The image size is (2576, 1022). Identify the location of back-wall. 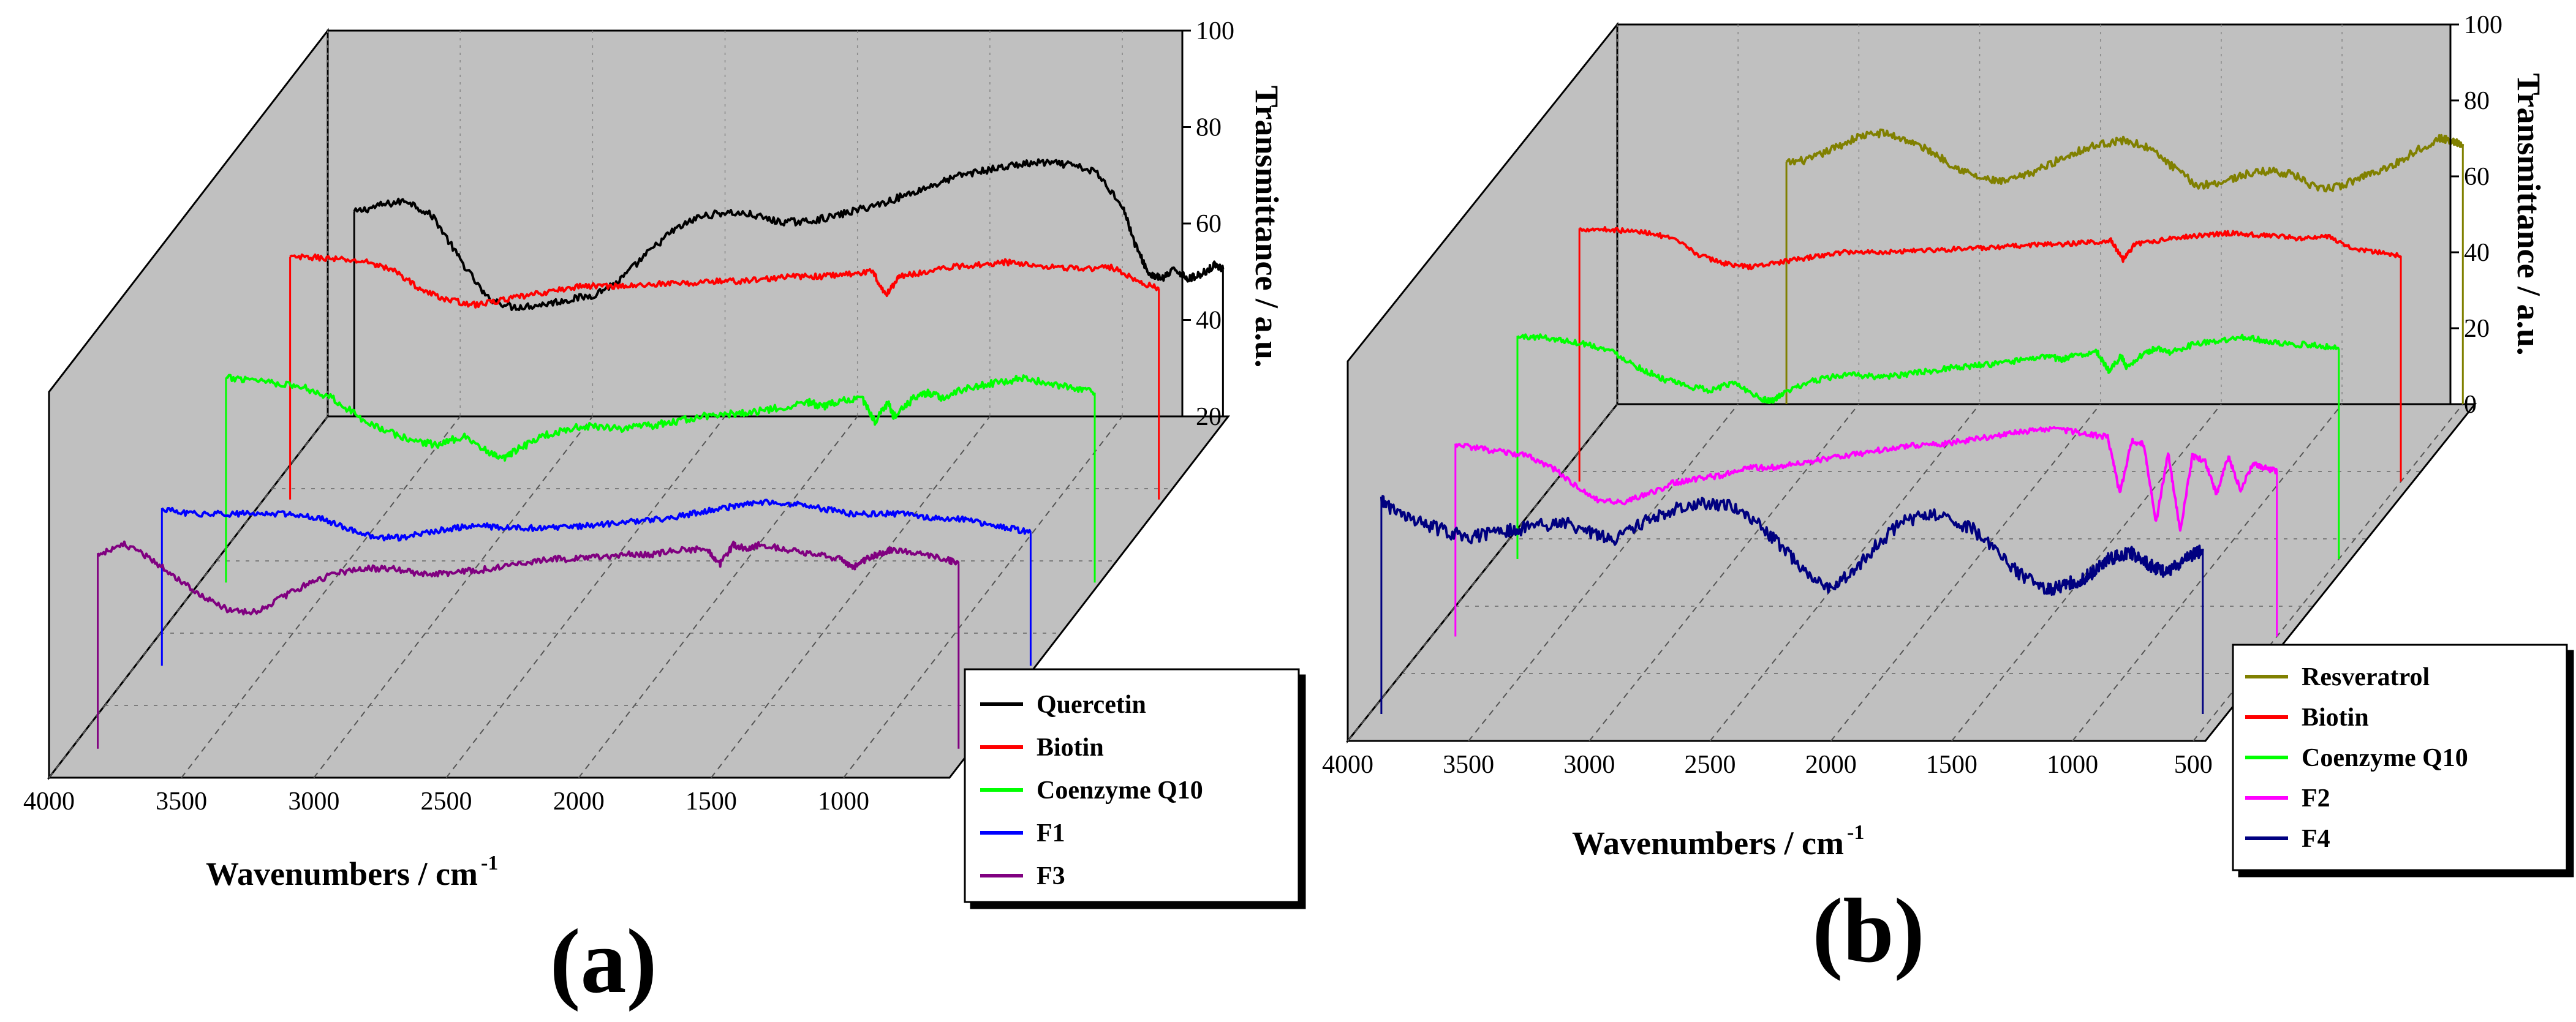
(755, 223).